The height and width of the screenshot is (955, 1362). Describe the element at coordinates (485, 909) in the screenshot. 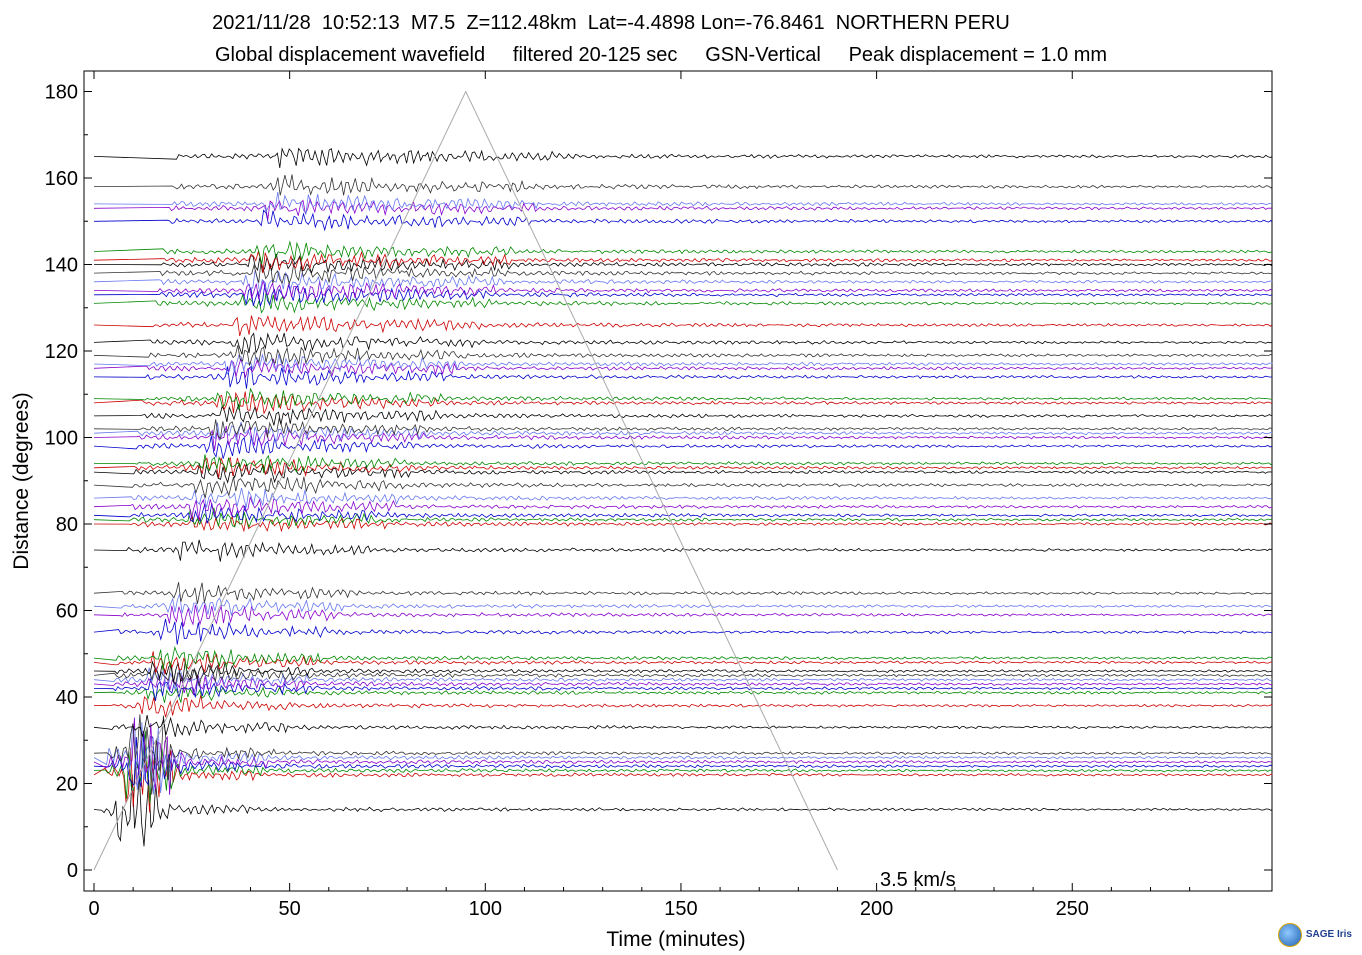

I see `x-tick-label: 100` at that location.